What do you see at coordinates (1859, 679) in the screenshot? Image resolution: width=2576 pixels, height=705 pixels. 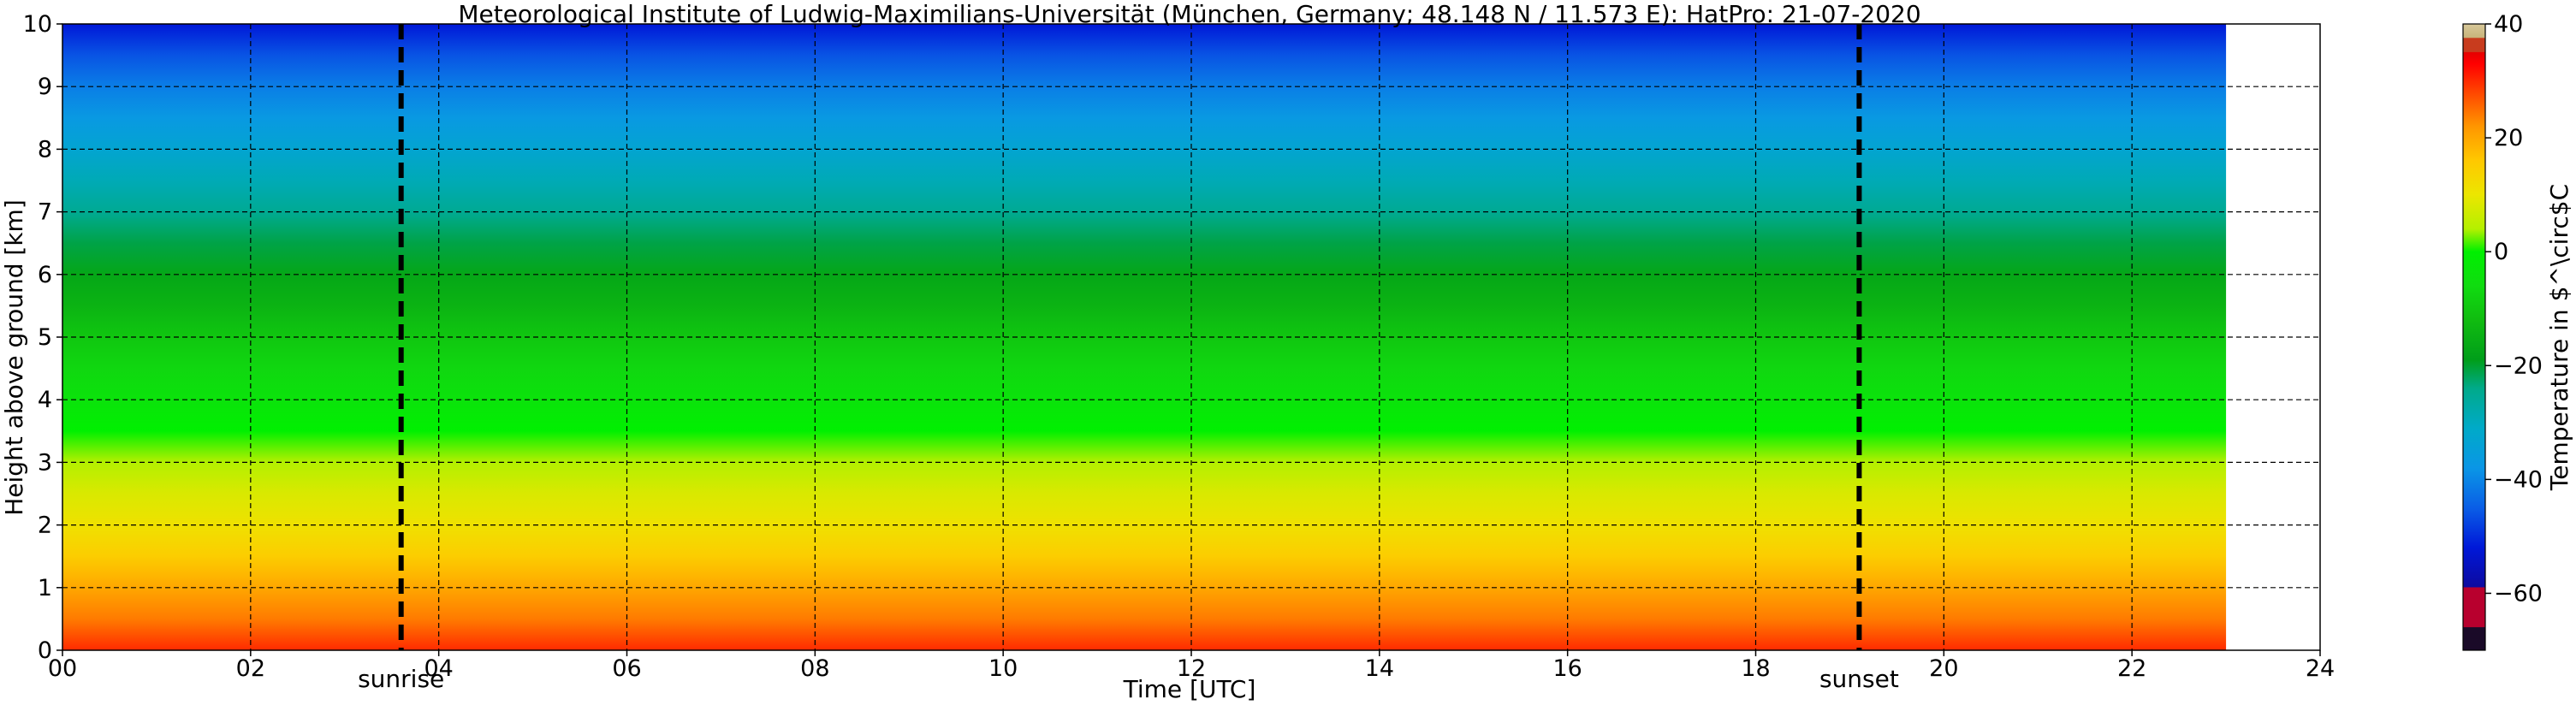 I see `sunset-label: sunset` at bounding box center [1859, 679].